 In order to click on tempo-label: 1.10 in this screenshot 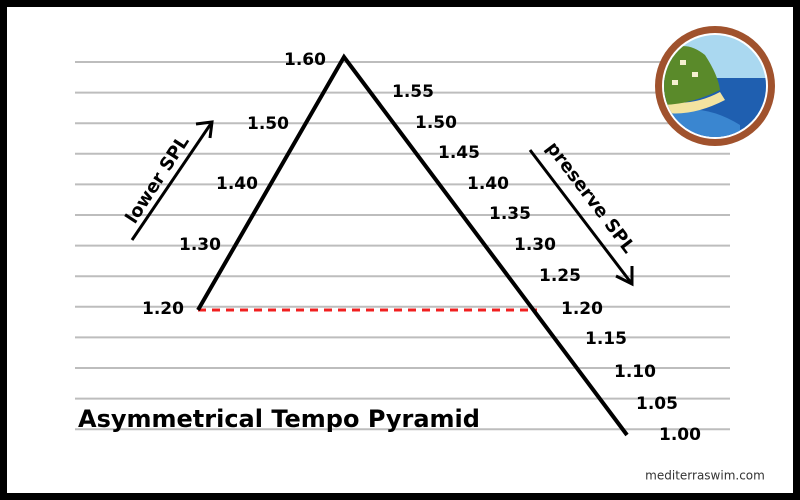, I will do `click(635, 372)`.